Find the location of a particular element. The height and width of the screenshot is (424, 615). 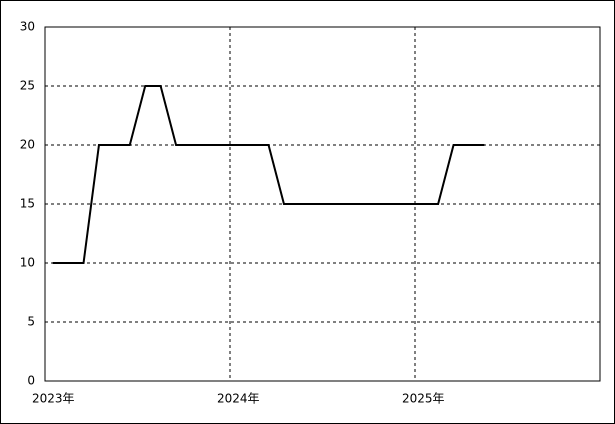

y-tick-label: 5 is located at coordinates (31, 322).